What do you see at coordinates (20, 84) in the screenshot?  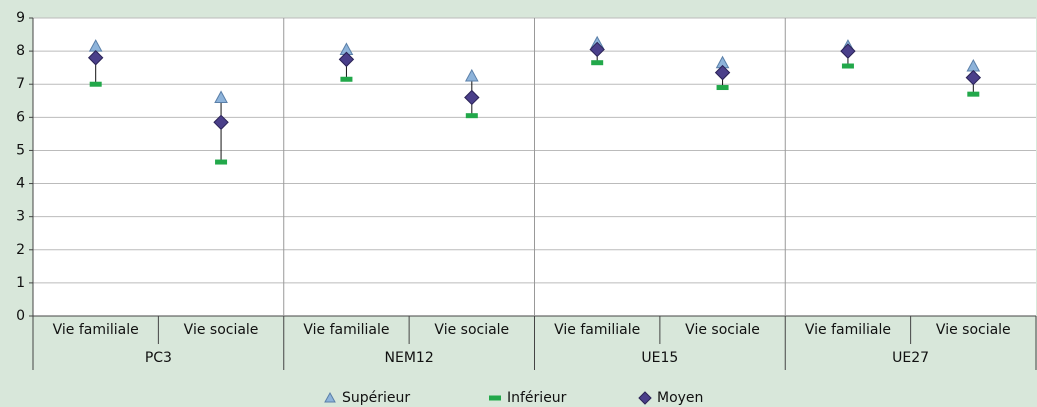 I see `y-tick-label: 7` at bounding box center [20, 84].